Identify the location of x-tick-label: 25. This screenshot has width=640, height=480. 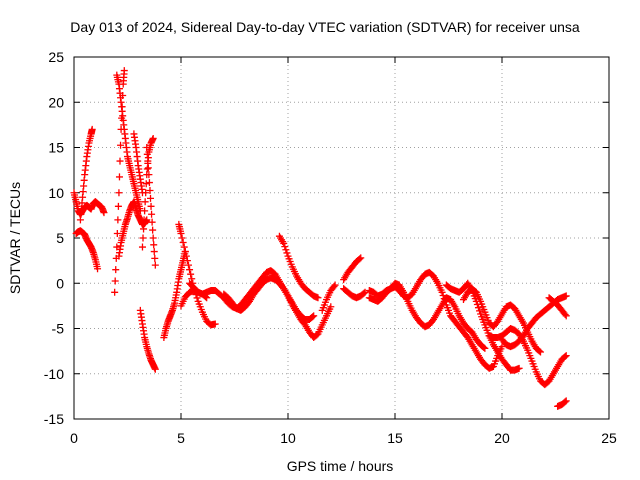
(609, 438).